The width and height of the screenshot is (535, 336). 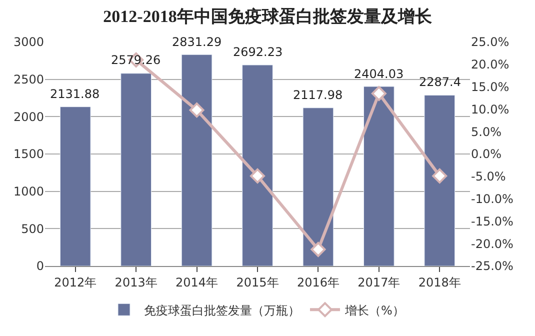 What do you see at coordinates (379, 282) in the screenshot?
I see `x-tick-label: 2017年` at bounding box center [379, 282].